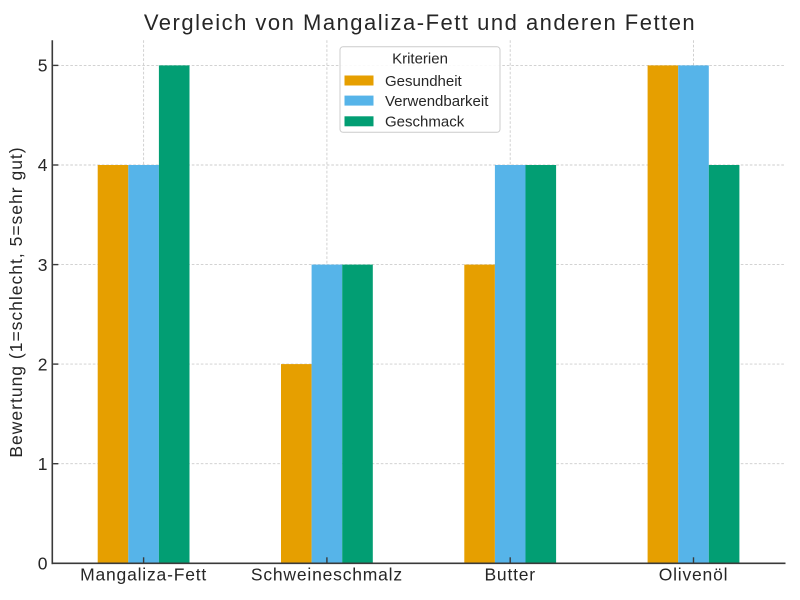 This screenshot has width=800, height=600. I want to click on svg-text:Bewertung (1=schlecht, 5=sehr: Bewertung (1=schlecht, 5=sehr gut), so click(16, 301).